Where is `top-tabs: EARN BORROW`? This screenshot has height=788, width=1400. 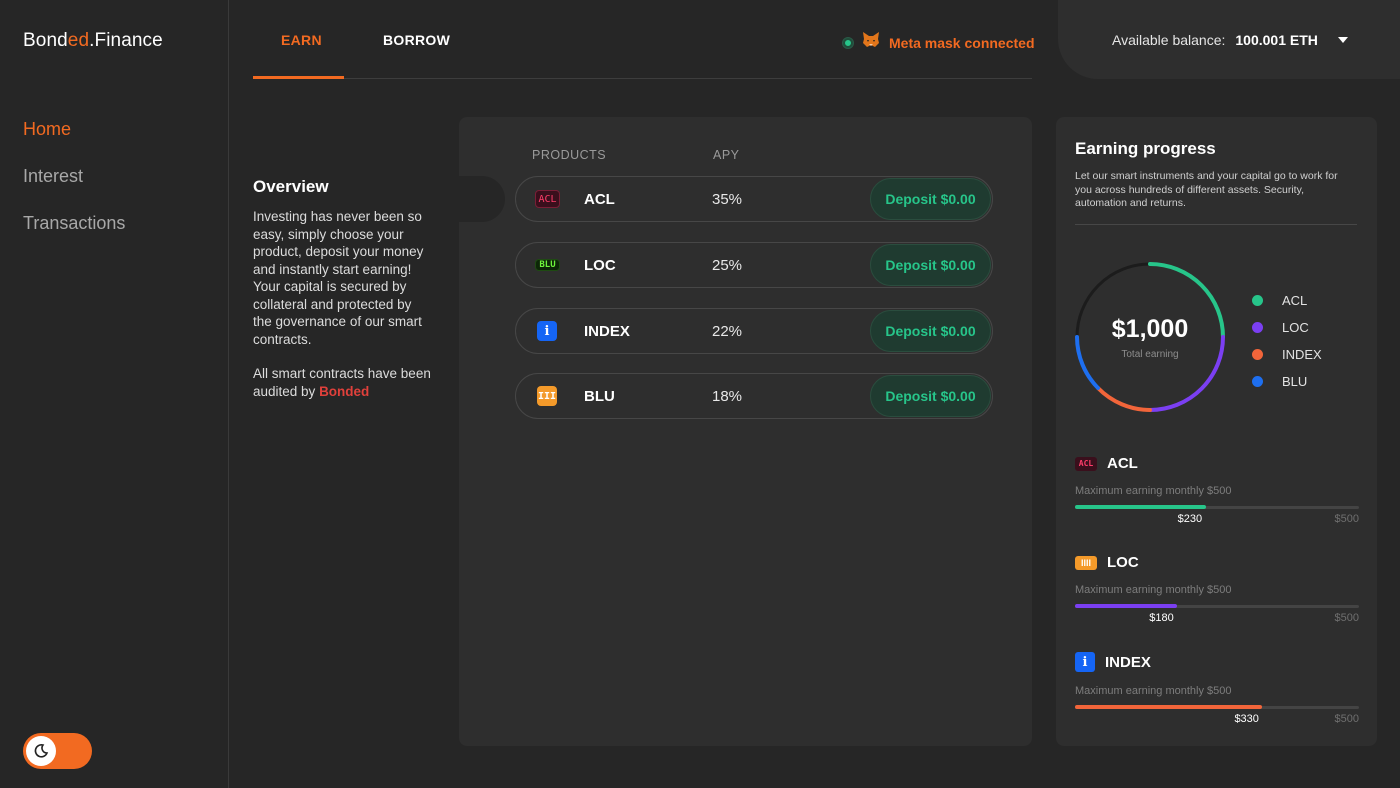 top-tabs: EARN BORROW is located at coordinates (642, 39).